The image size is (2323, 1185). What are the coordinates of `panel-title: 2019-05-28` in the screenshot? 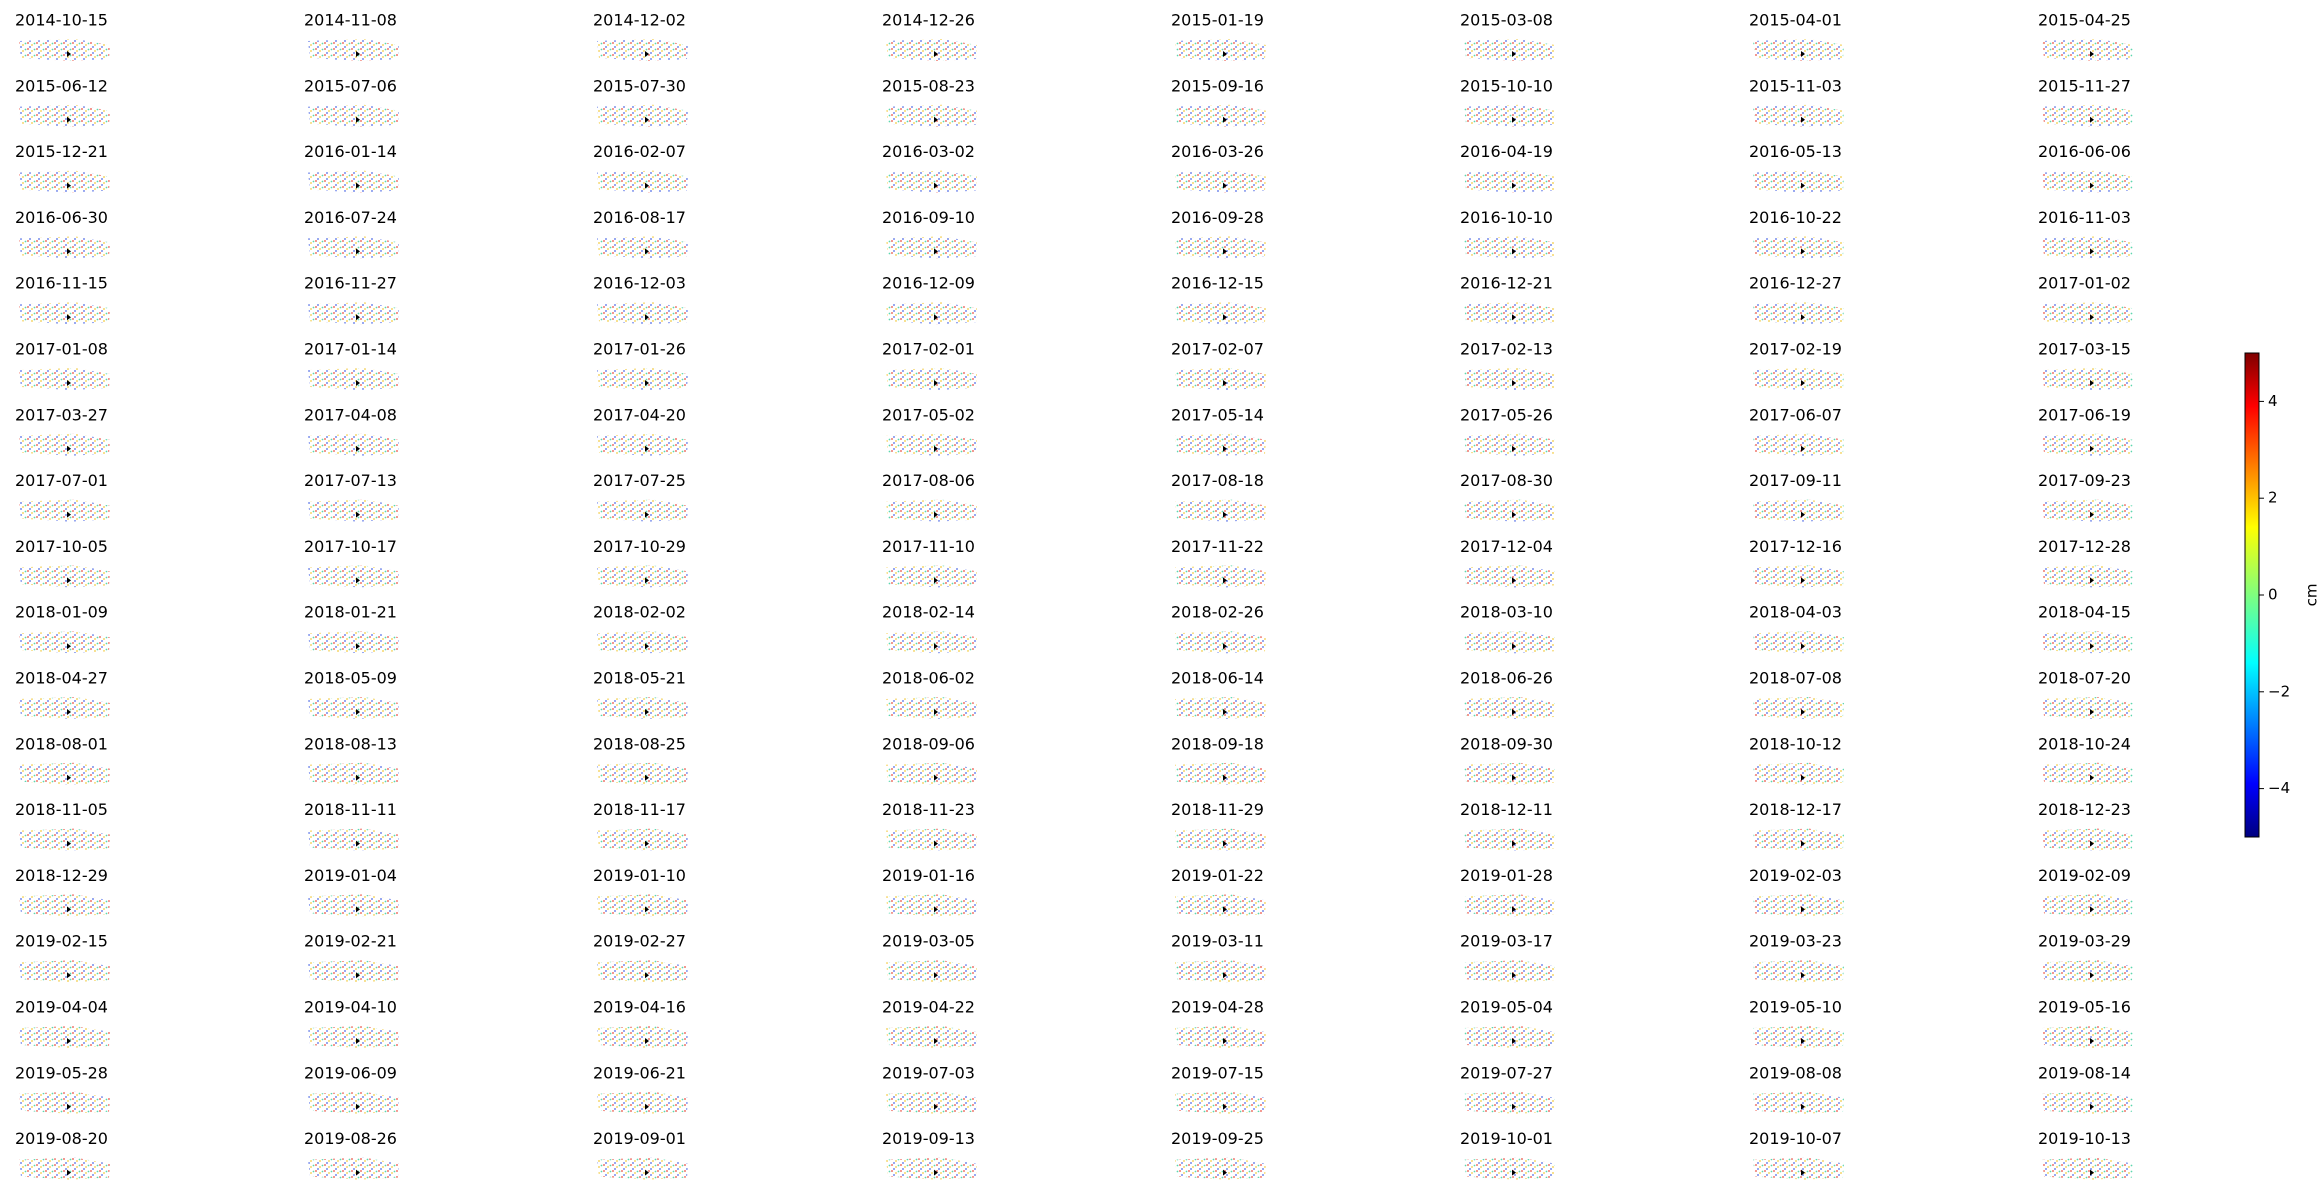 It's located at (61, 1072).